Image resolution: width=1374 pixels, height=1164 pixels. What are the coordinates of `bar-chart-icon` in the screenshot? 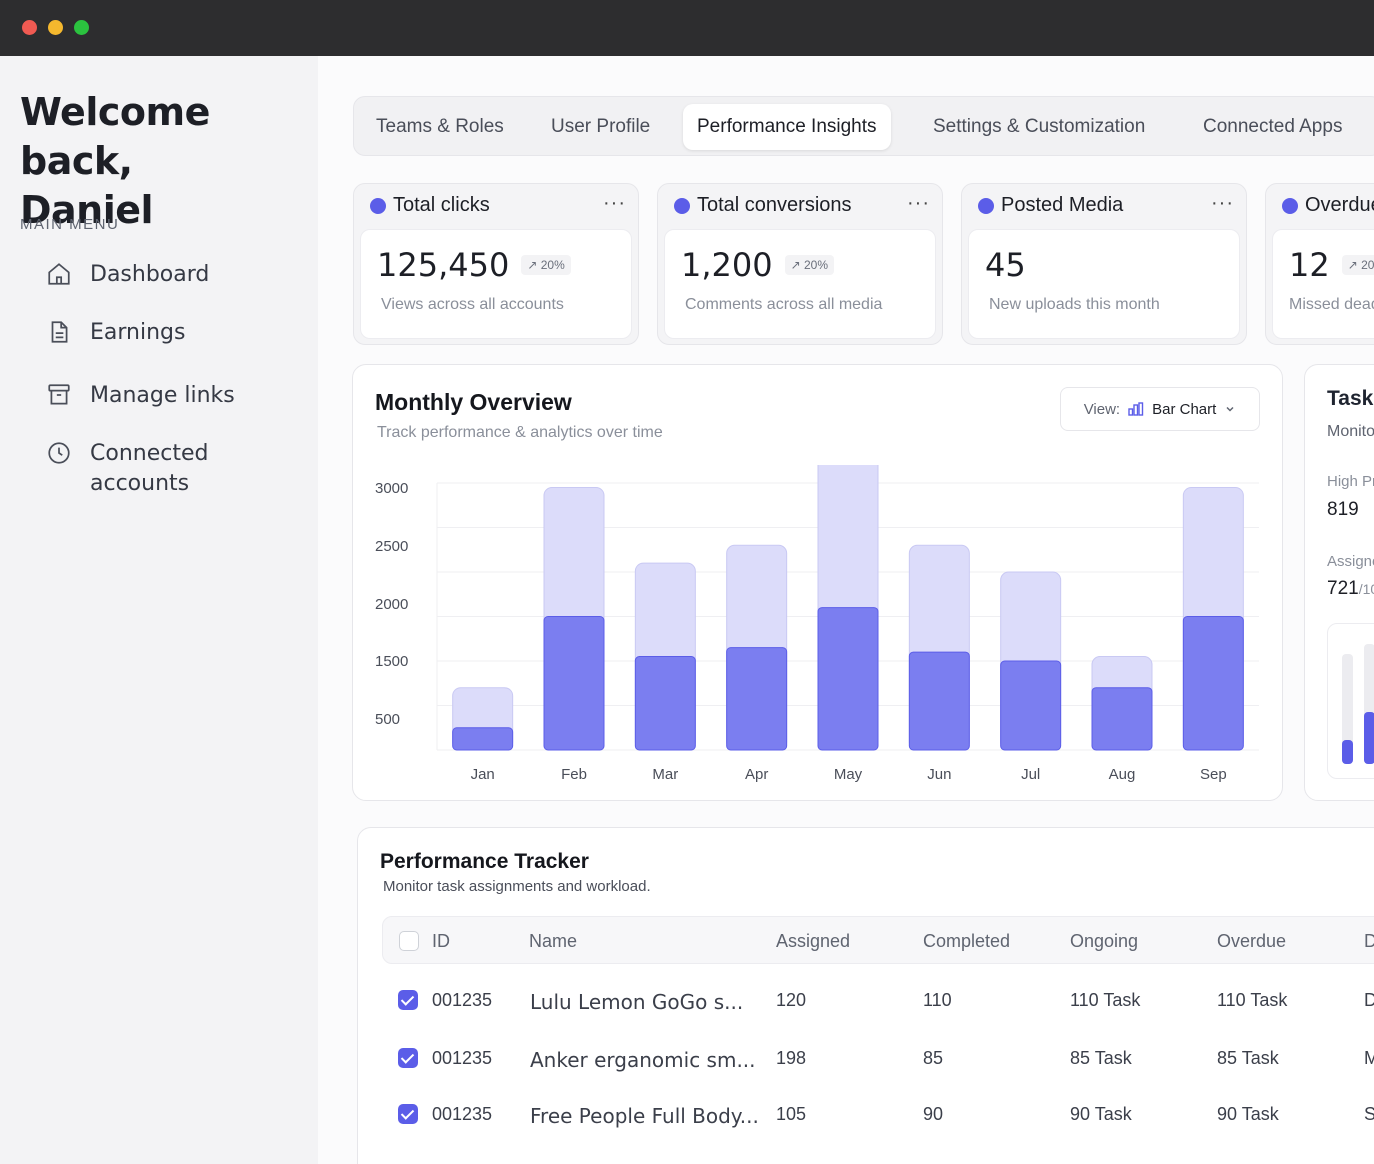 It's located at (1136, 409).